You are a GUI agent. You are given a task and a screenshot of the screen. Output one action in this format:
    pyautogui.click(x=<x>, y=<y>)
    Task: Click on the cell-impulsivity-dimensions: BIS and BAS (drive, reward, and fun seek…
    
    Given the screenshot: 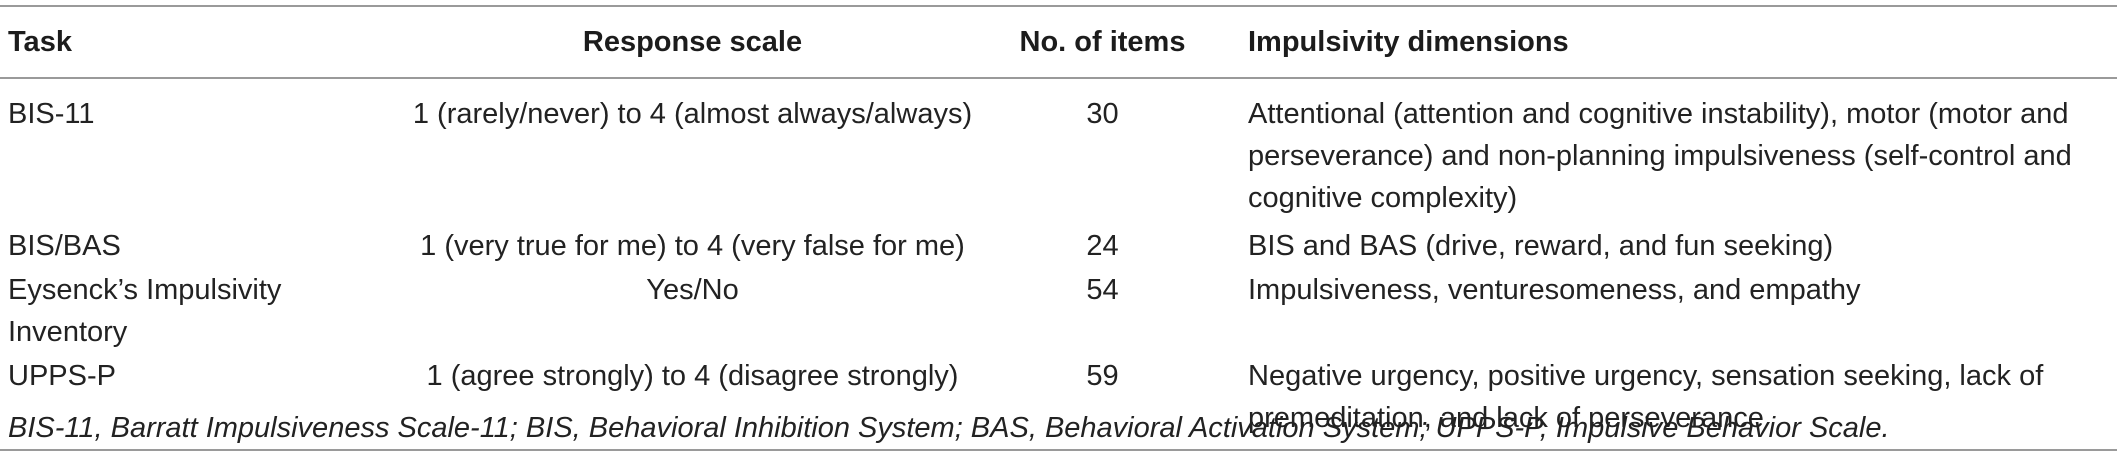 What is the action you would take?
    pyautogui.click(x=1541, y=246)
    